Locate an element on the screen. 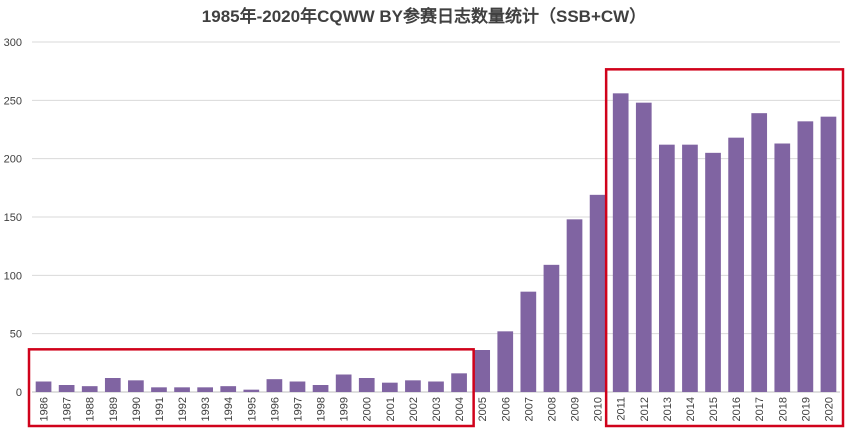 The height and width of the screenshot is (429, 848). x-tick-label: 1988 is located at coordinates (91, 409).